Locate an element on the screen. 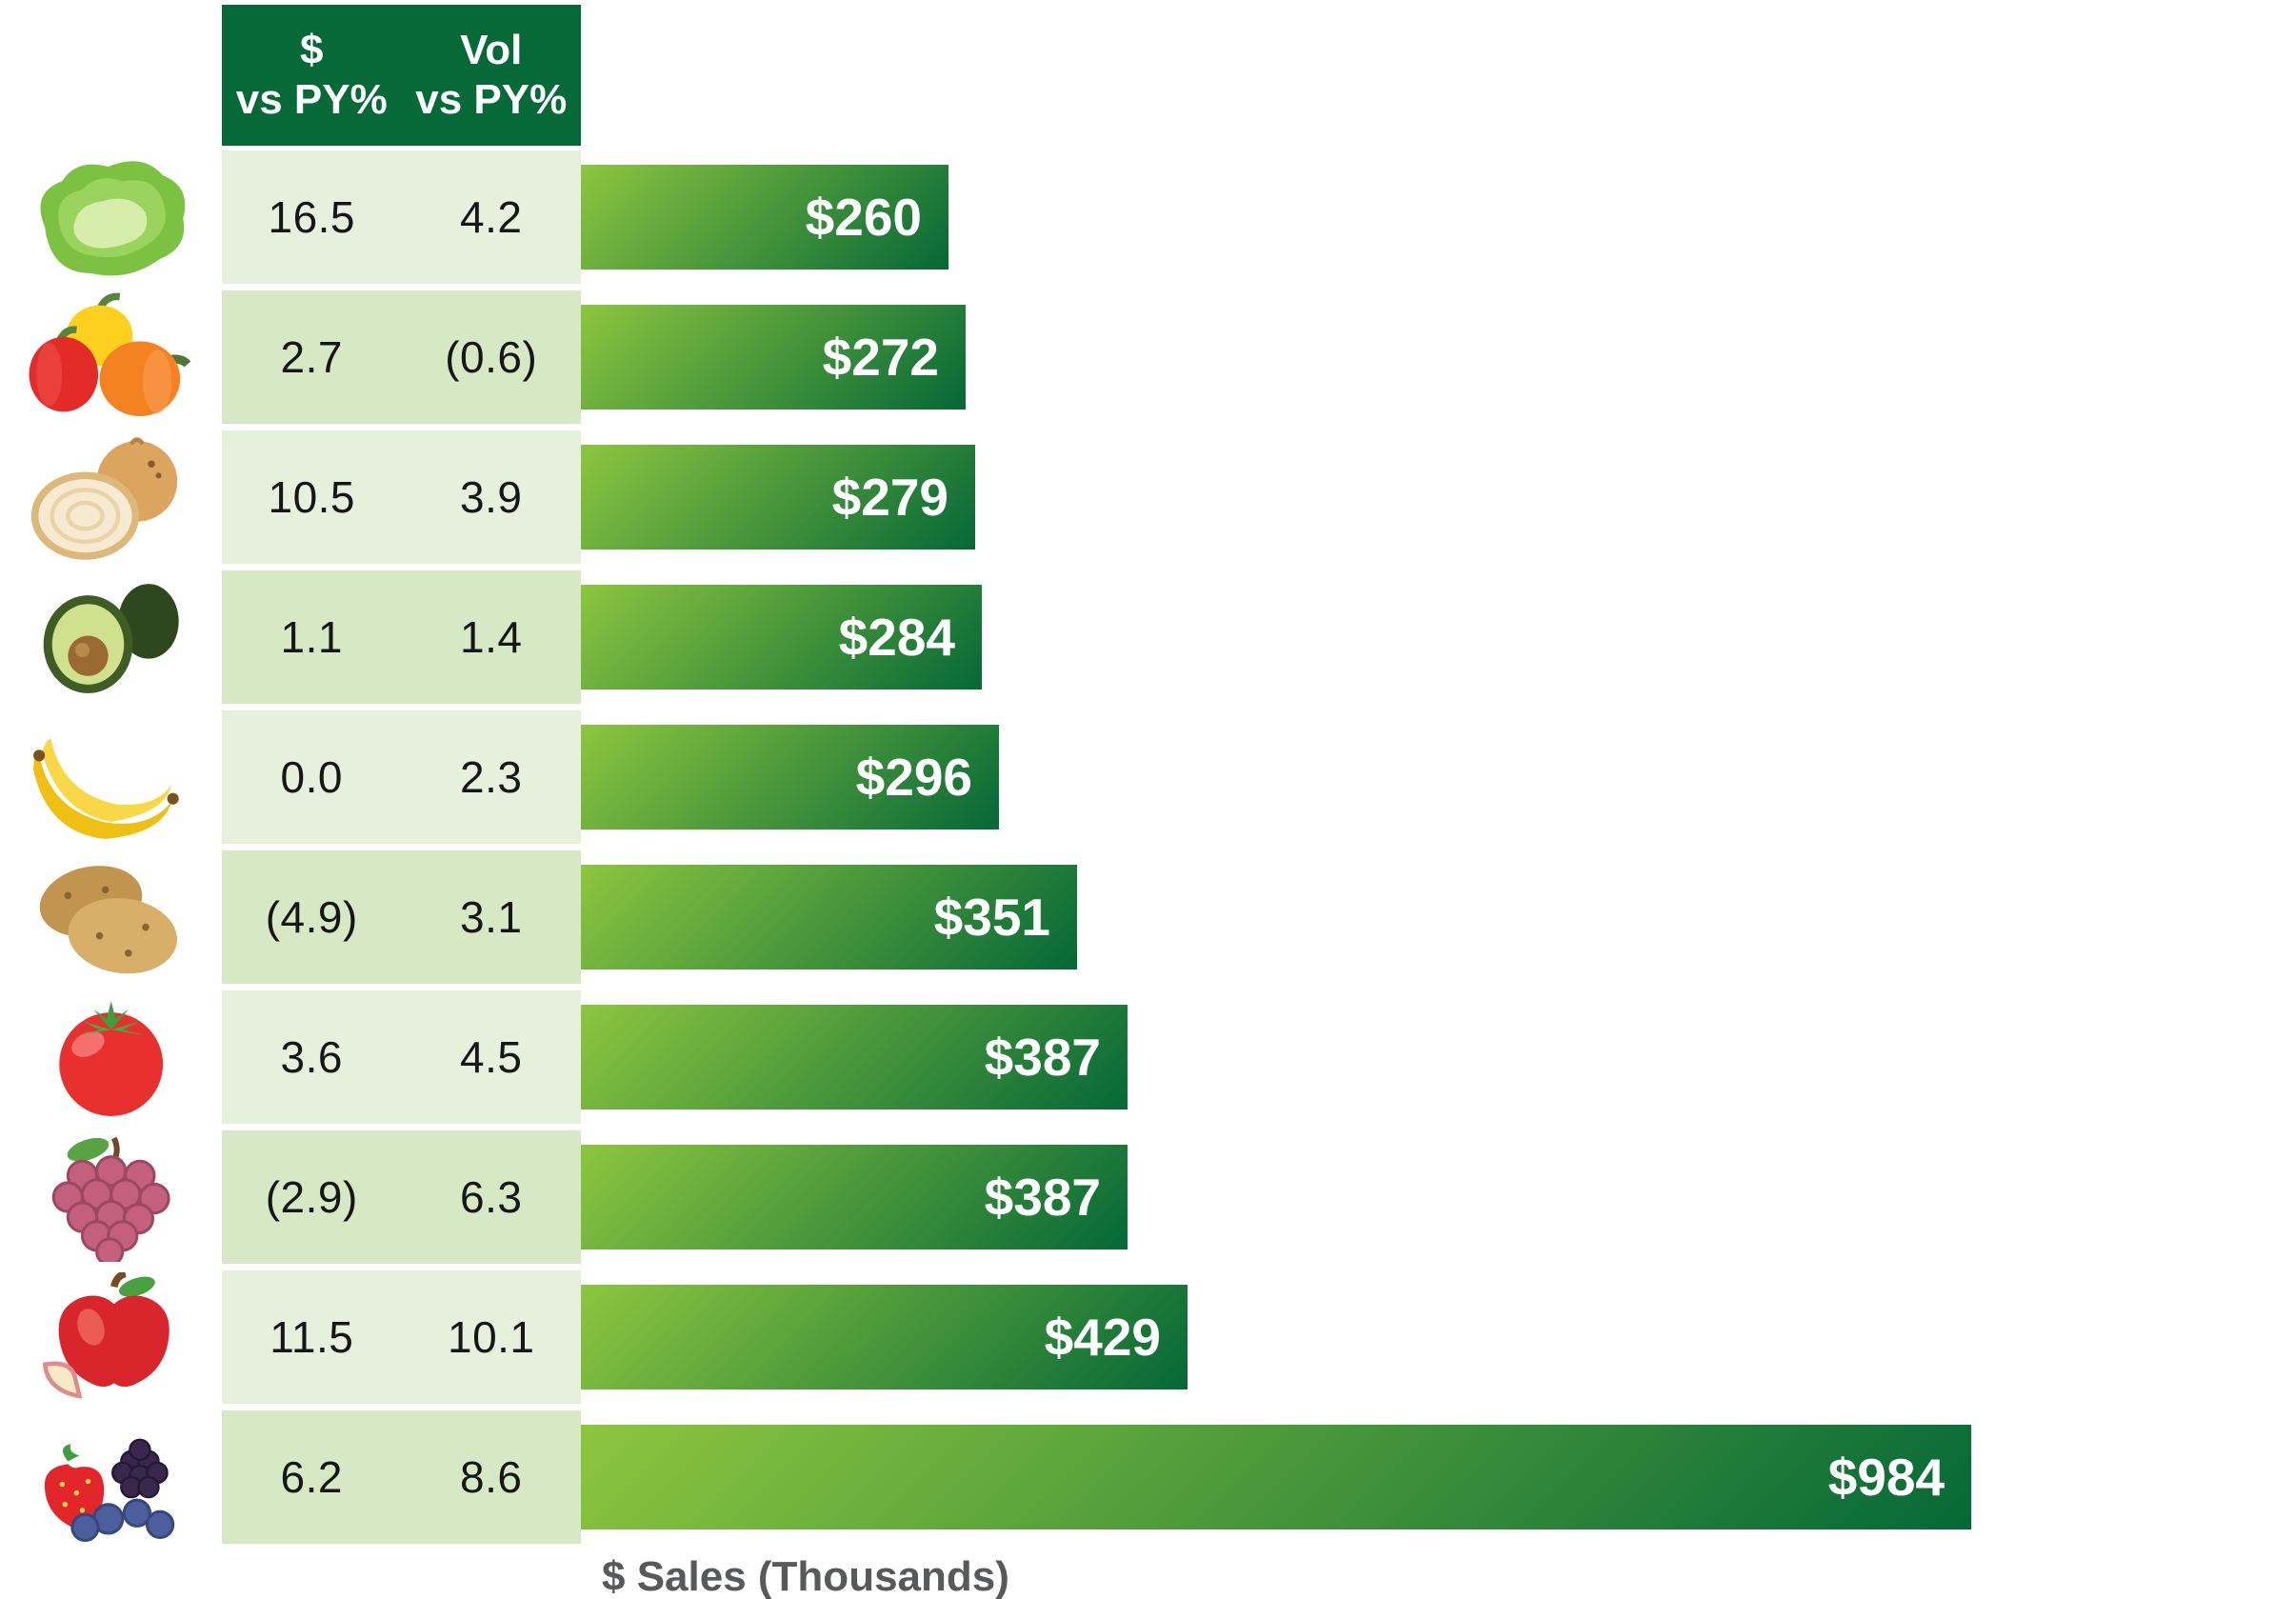 This screenshot has height=1599, width=2296. table-row: 16.5 4.2 $260 is located at coordinates (1148, 217).